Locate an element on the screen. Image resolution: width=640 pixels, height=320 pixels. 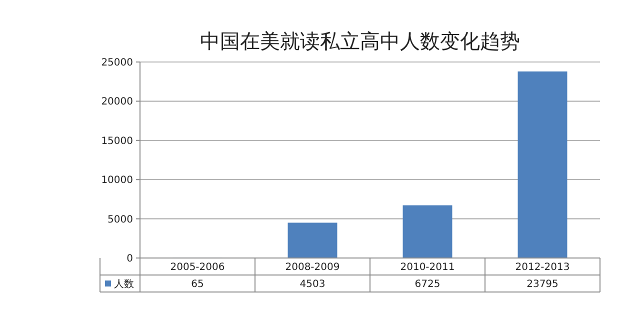
y-tick-label: 10000 is located at coordinates (117, 180).